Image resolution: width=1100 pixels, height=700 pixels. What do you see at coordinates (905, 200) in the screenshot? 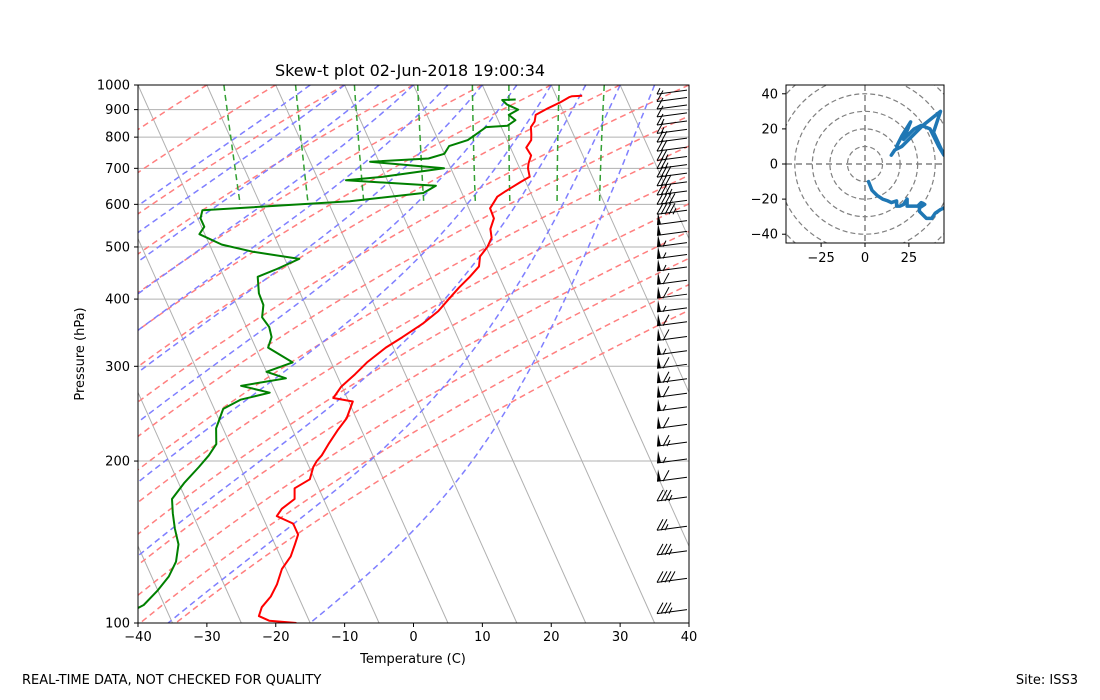
I see `hodograph-trace-lower` at bounding box center [905, 200].